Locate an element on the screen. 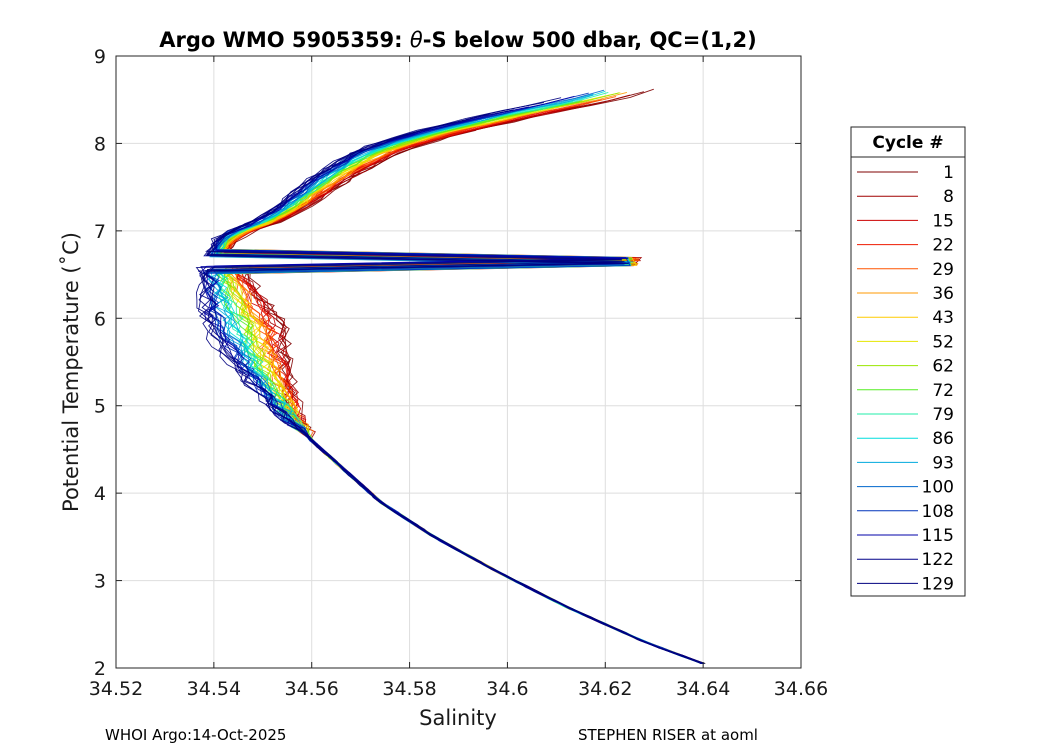 This screenshot has width=1050, height=750. legend-label-129: 129 is located at coordinates (938, 584).